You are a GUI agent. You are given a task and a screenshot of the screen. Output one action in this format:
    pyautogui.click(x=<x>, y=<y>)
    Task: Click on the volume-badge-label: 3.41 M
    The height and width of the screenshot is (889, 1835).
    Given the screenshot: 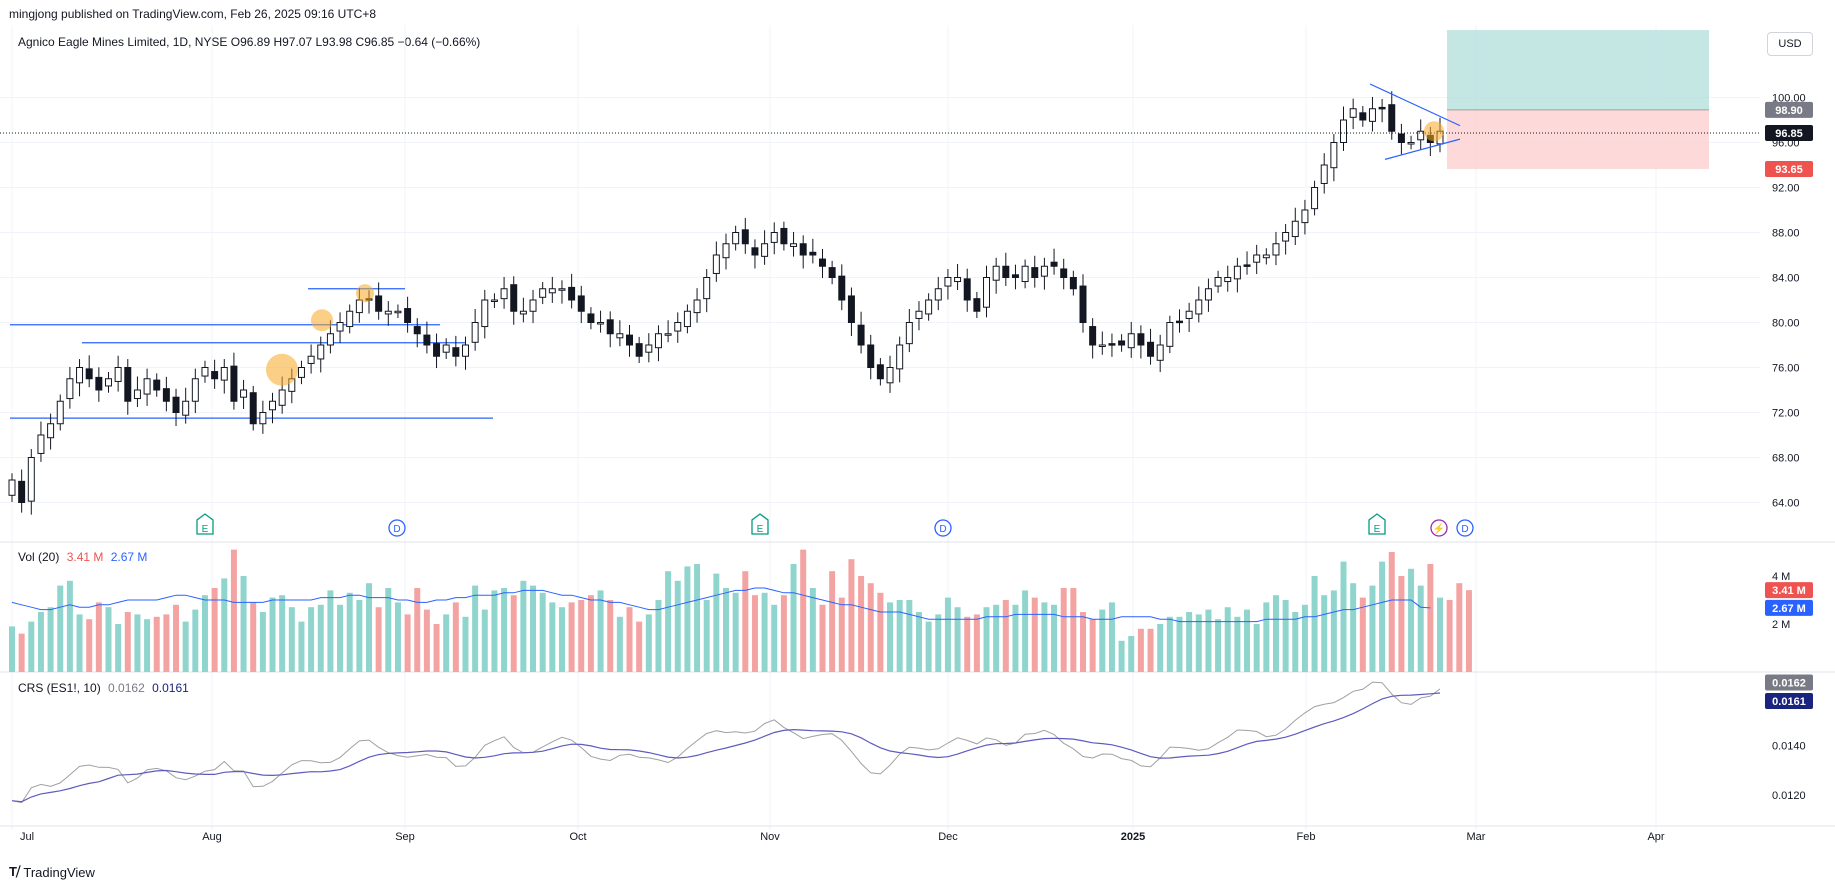 What is the action you would take?
    pyautogui.click(x=1789, y=591)
    